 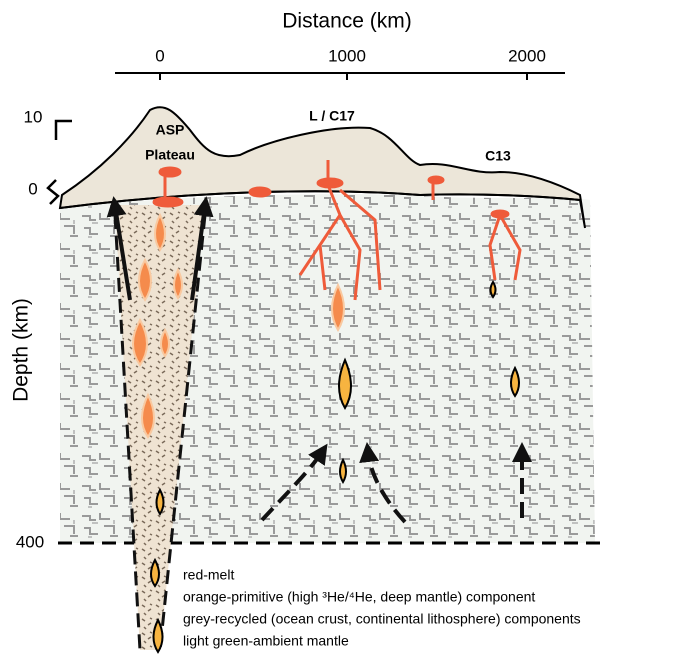 I want to click on y-tick-label: 10, so click(x=33, y=116).